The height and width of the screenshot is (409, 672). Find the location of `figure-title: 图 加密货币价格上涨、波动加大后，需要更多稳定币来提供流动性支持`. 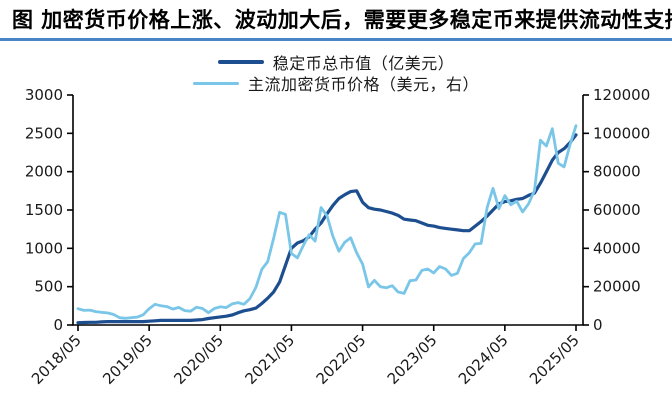

figure-title: 图 加密货币价格上涨、波动加大后，需要更多稳定币来提供流动性支持 is located at coordinates (342, 20).